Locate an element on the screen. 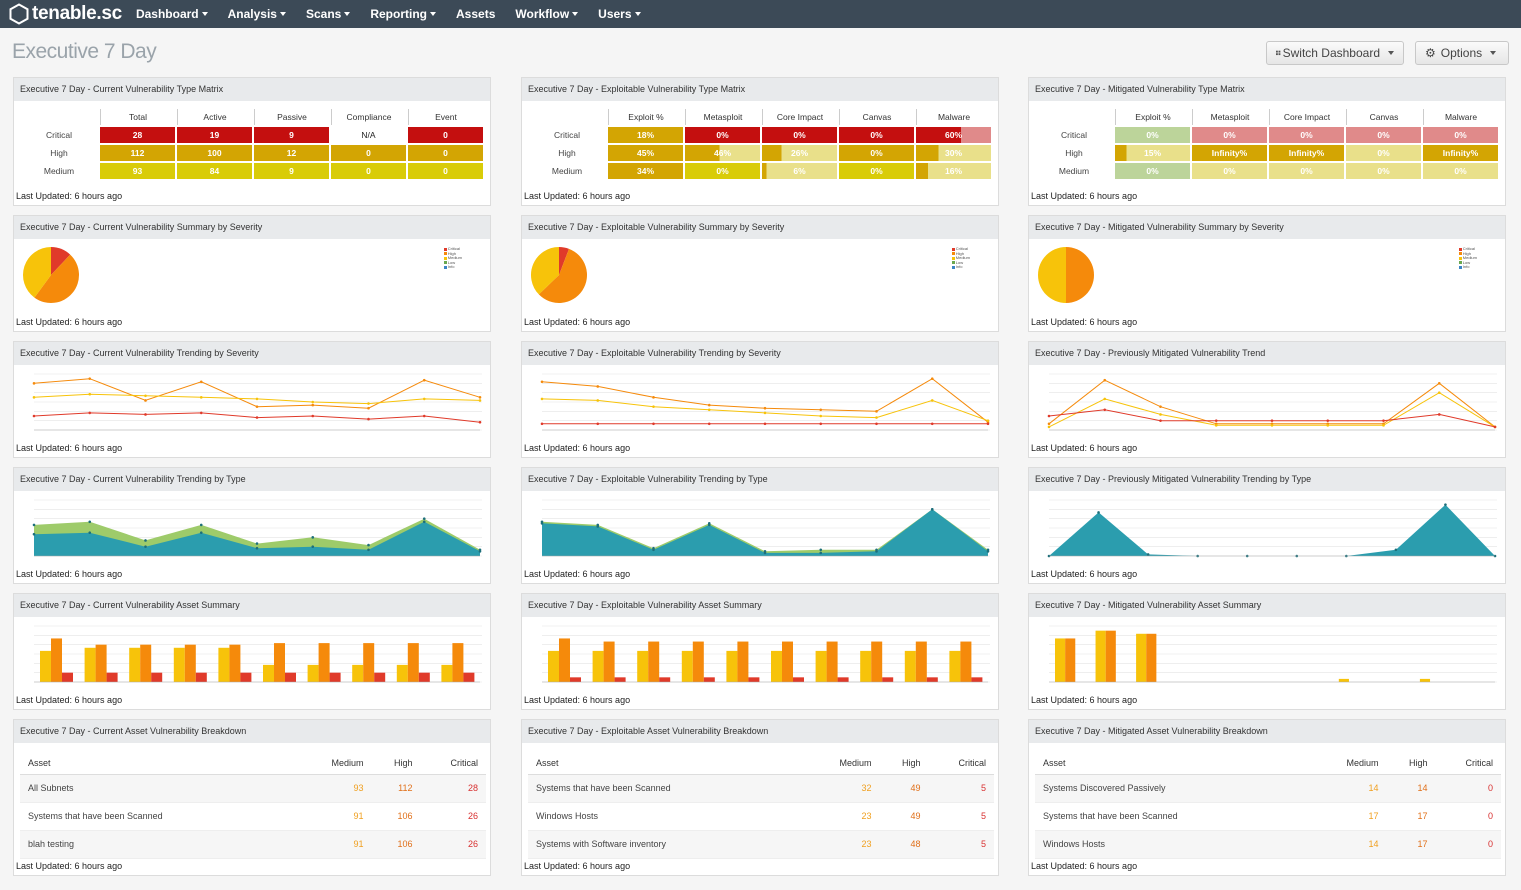 This screenshot has width=1521, height=890. area-chart is located at coordinates (761, 529).